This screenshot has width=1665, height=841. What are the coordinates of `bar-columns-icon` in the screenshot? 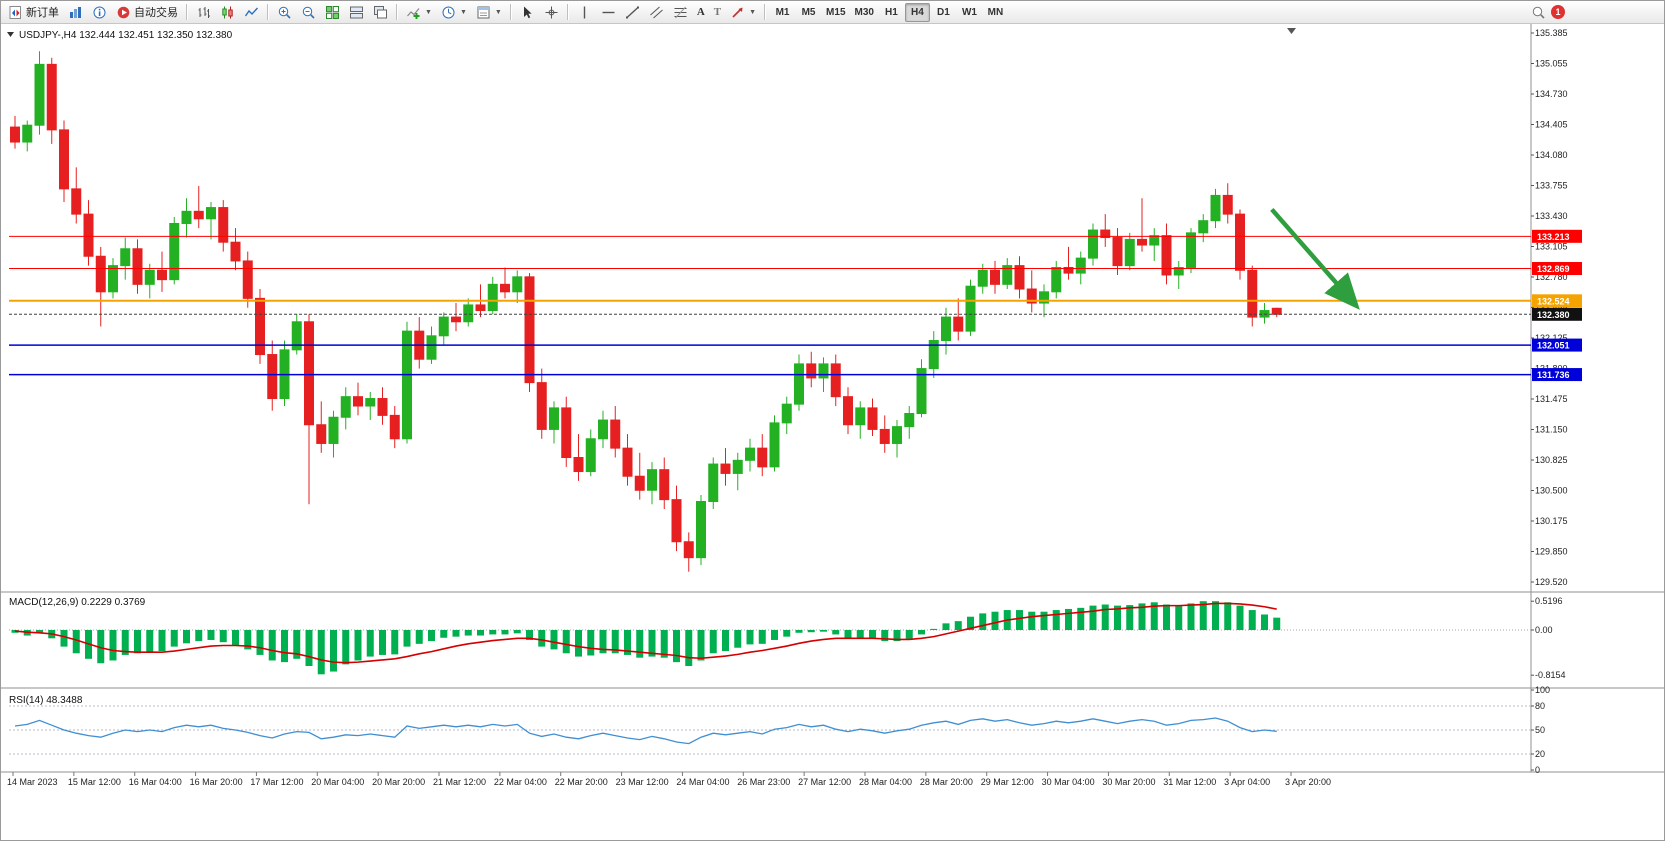 It's located at (75, 12).